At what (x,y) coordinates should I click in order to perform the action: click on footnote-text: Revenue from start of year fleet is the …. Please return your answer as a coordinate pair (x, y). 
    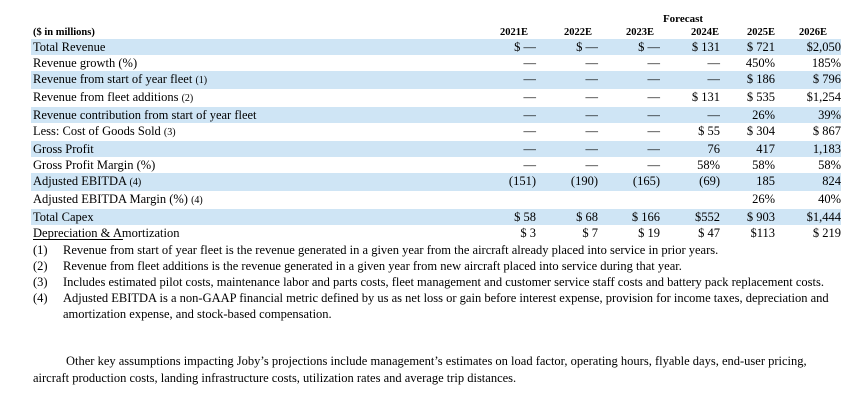
    Looking at the image, I should click on (391, 250).